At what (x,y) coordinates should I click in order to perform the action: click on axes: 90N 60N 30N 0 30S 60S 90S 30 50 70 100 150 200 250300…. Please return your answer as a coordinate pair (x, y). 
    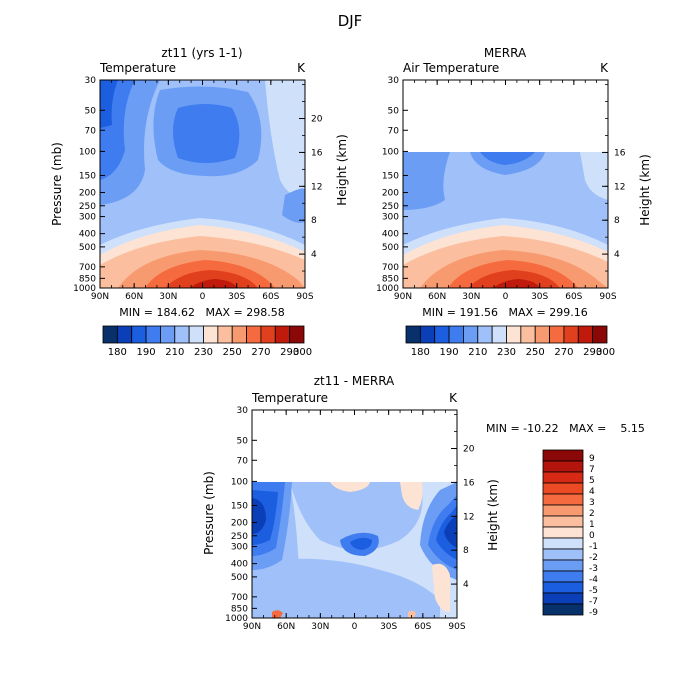
    Looking at the image, I should click on (198, 189).